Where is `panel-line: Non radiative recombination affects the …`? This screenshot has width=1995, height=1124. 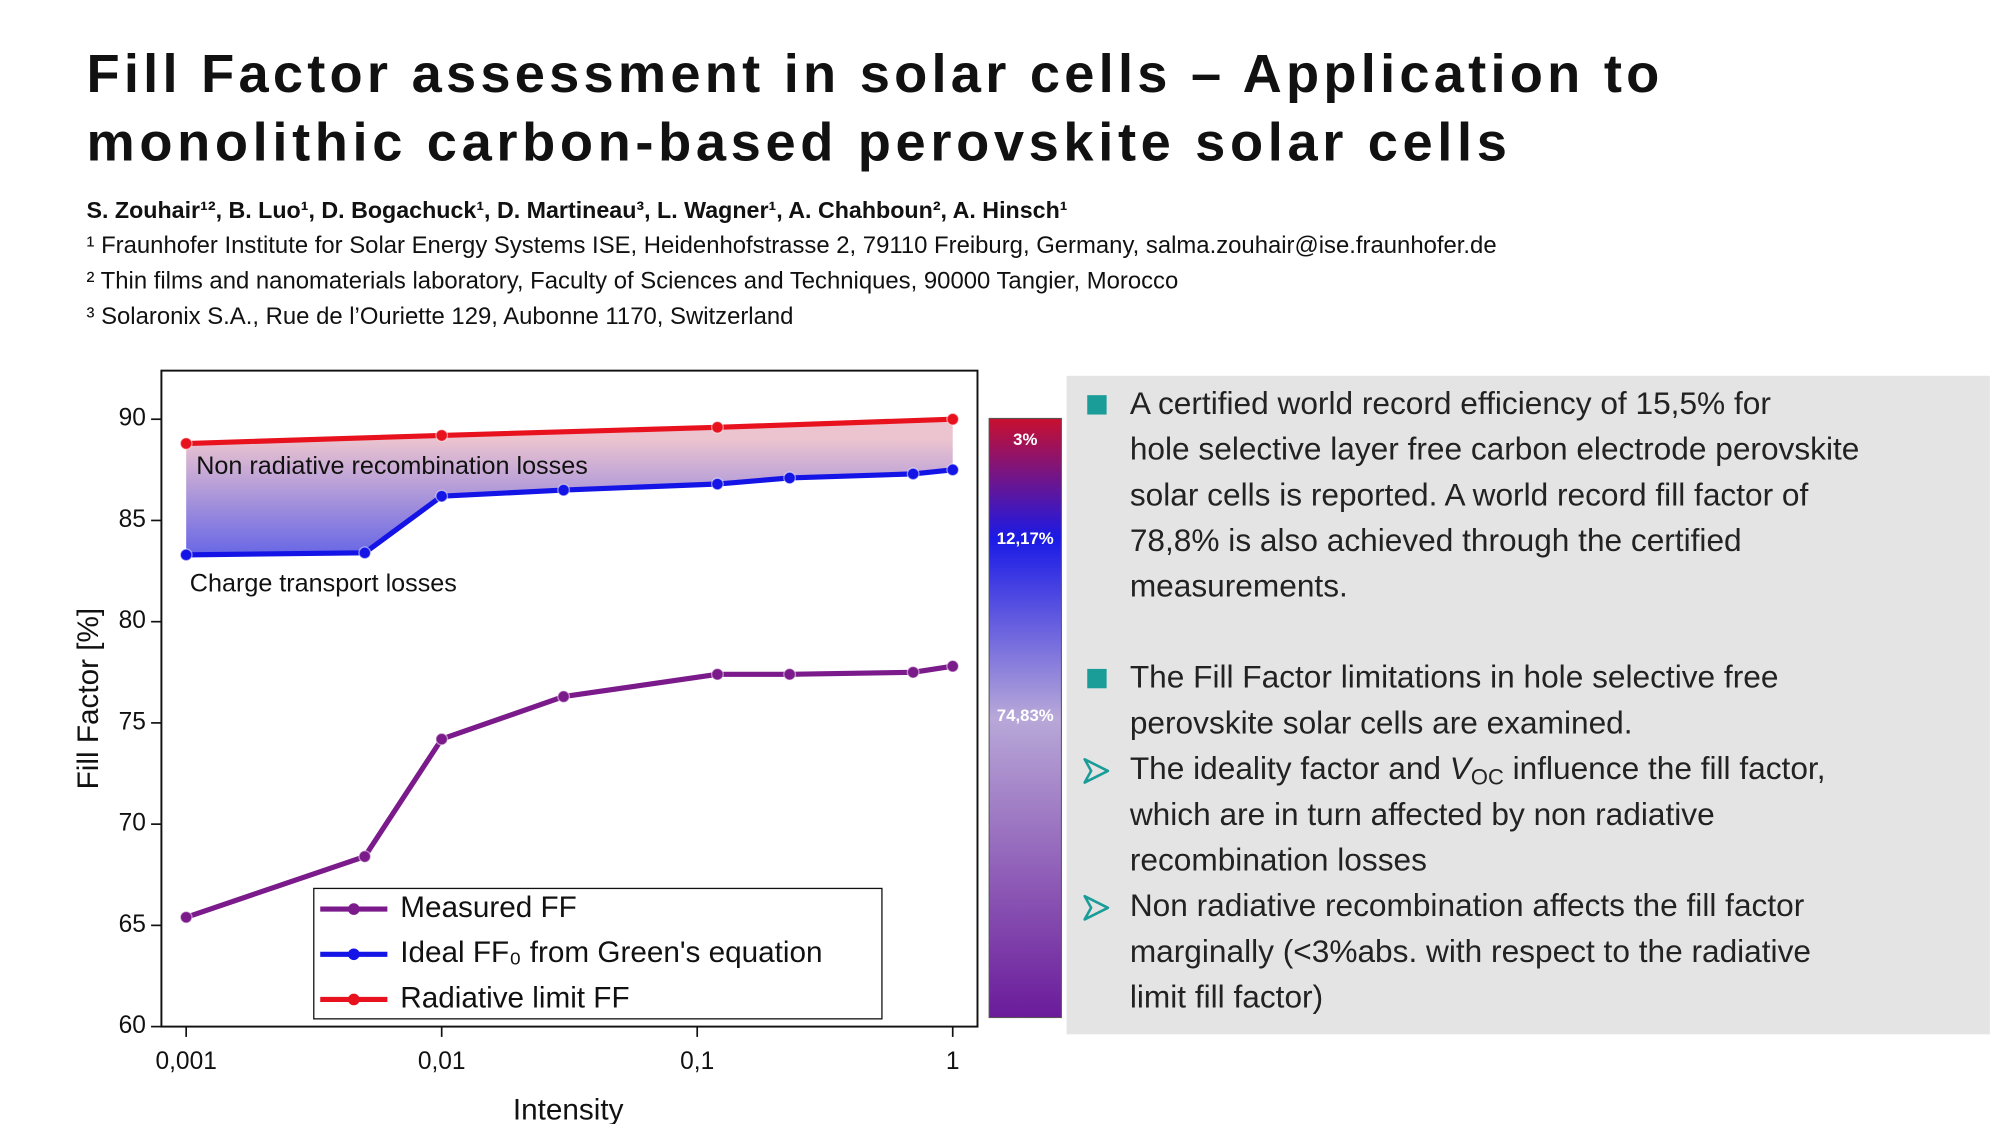 panel-line: Non radiative recombination affects the … is located at coordinates (1467, 905).